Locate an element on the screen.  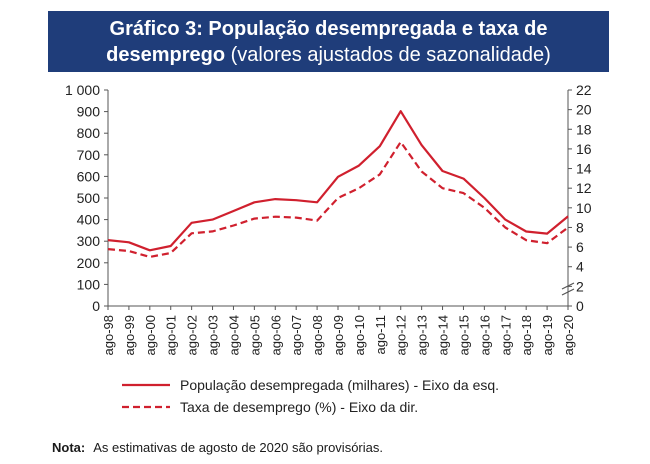
right-axis-tick-label: 8 is located at coordinates (580, 227).